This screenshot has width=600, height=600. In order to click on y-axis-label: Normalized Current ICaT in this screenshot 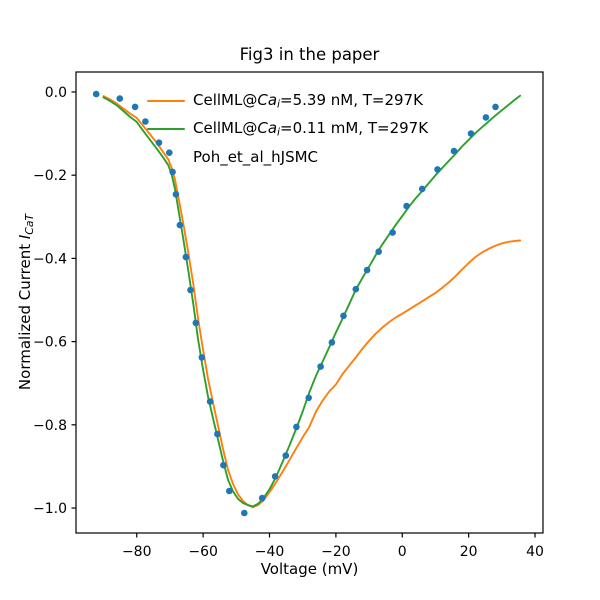, I will do `click(26, 302)`.